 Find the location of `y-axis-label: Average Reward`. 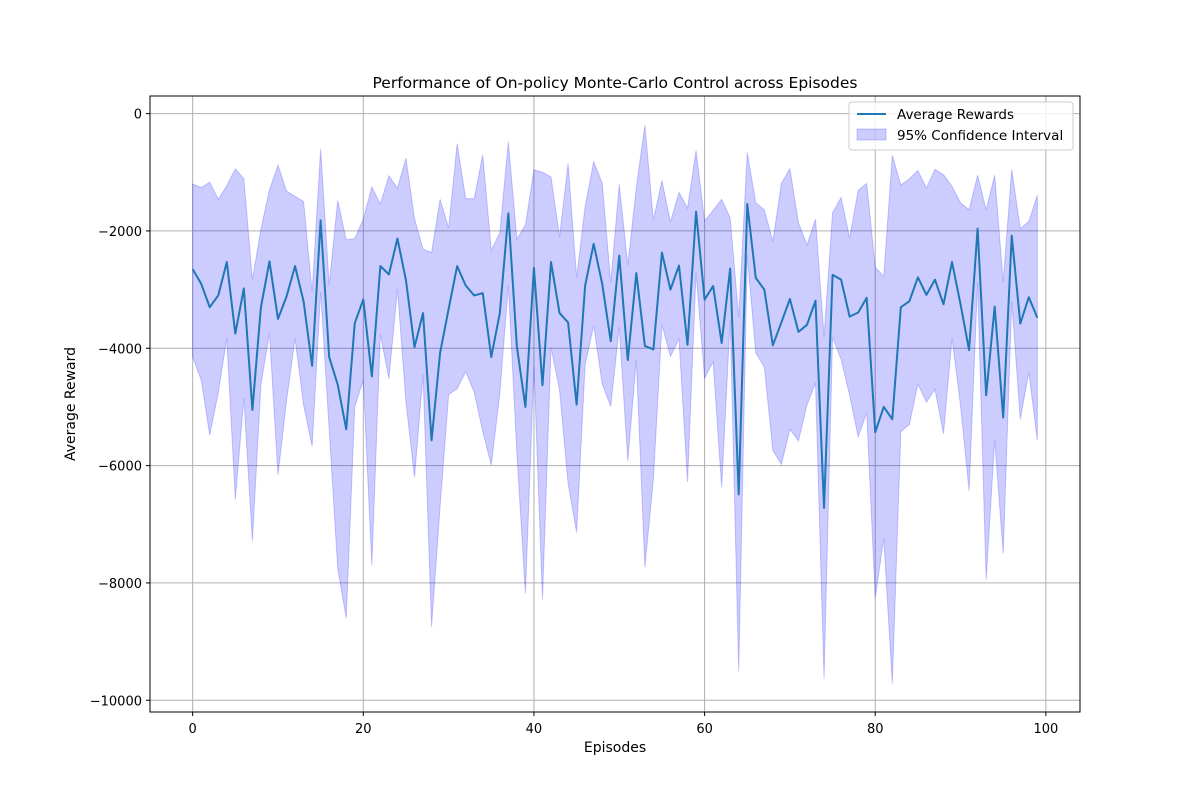

y-axis-label: Average Reward is located at coordinates (71, 404).